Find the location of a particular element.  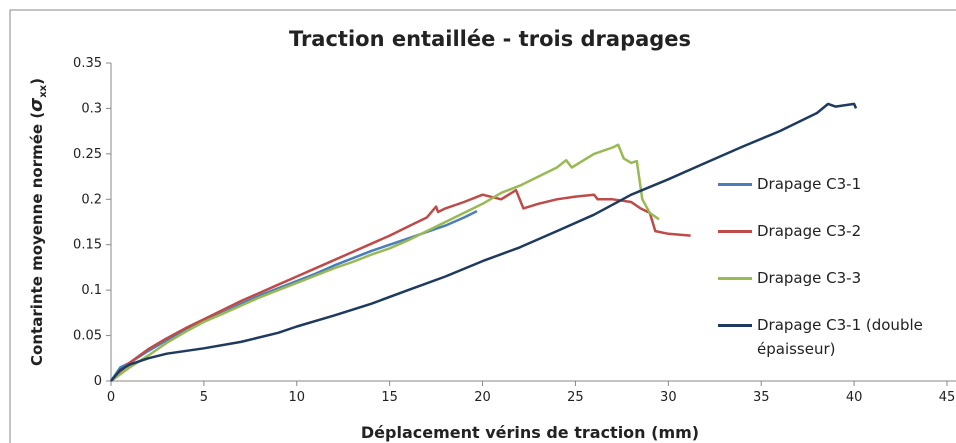

y-tick-label: 0.15 is located at coordinates (87, 245).